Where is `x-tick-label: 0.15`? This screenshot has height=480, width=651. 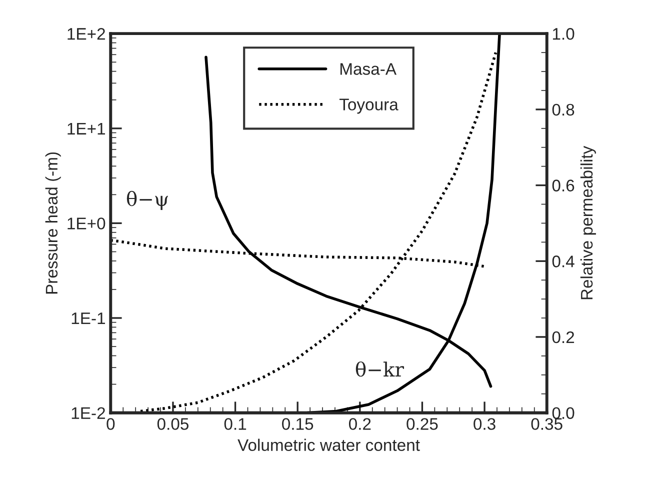 x-tick-label: 0.15 is located at coordinates (298, 424).